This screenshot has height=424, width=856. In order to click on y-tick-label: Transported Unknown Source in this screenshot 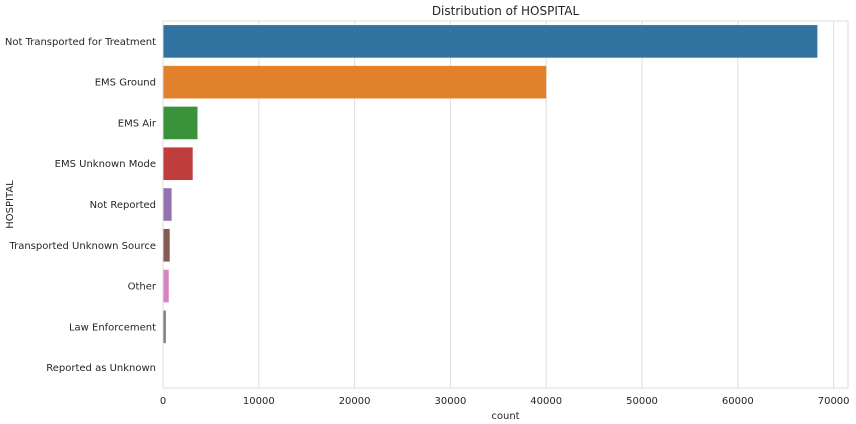, I will do `click(82, 246)`.